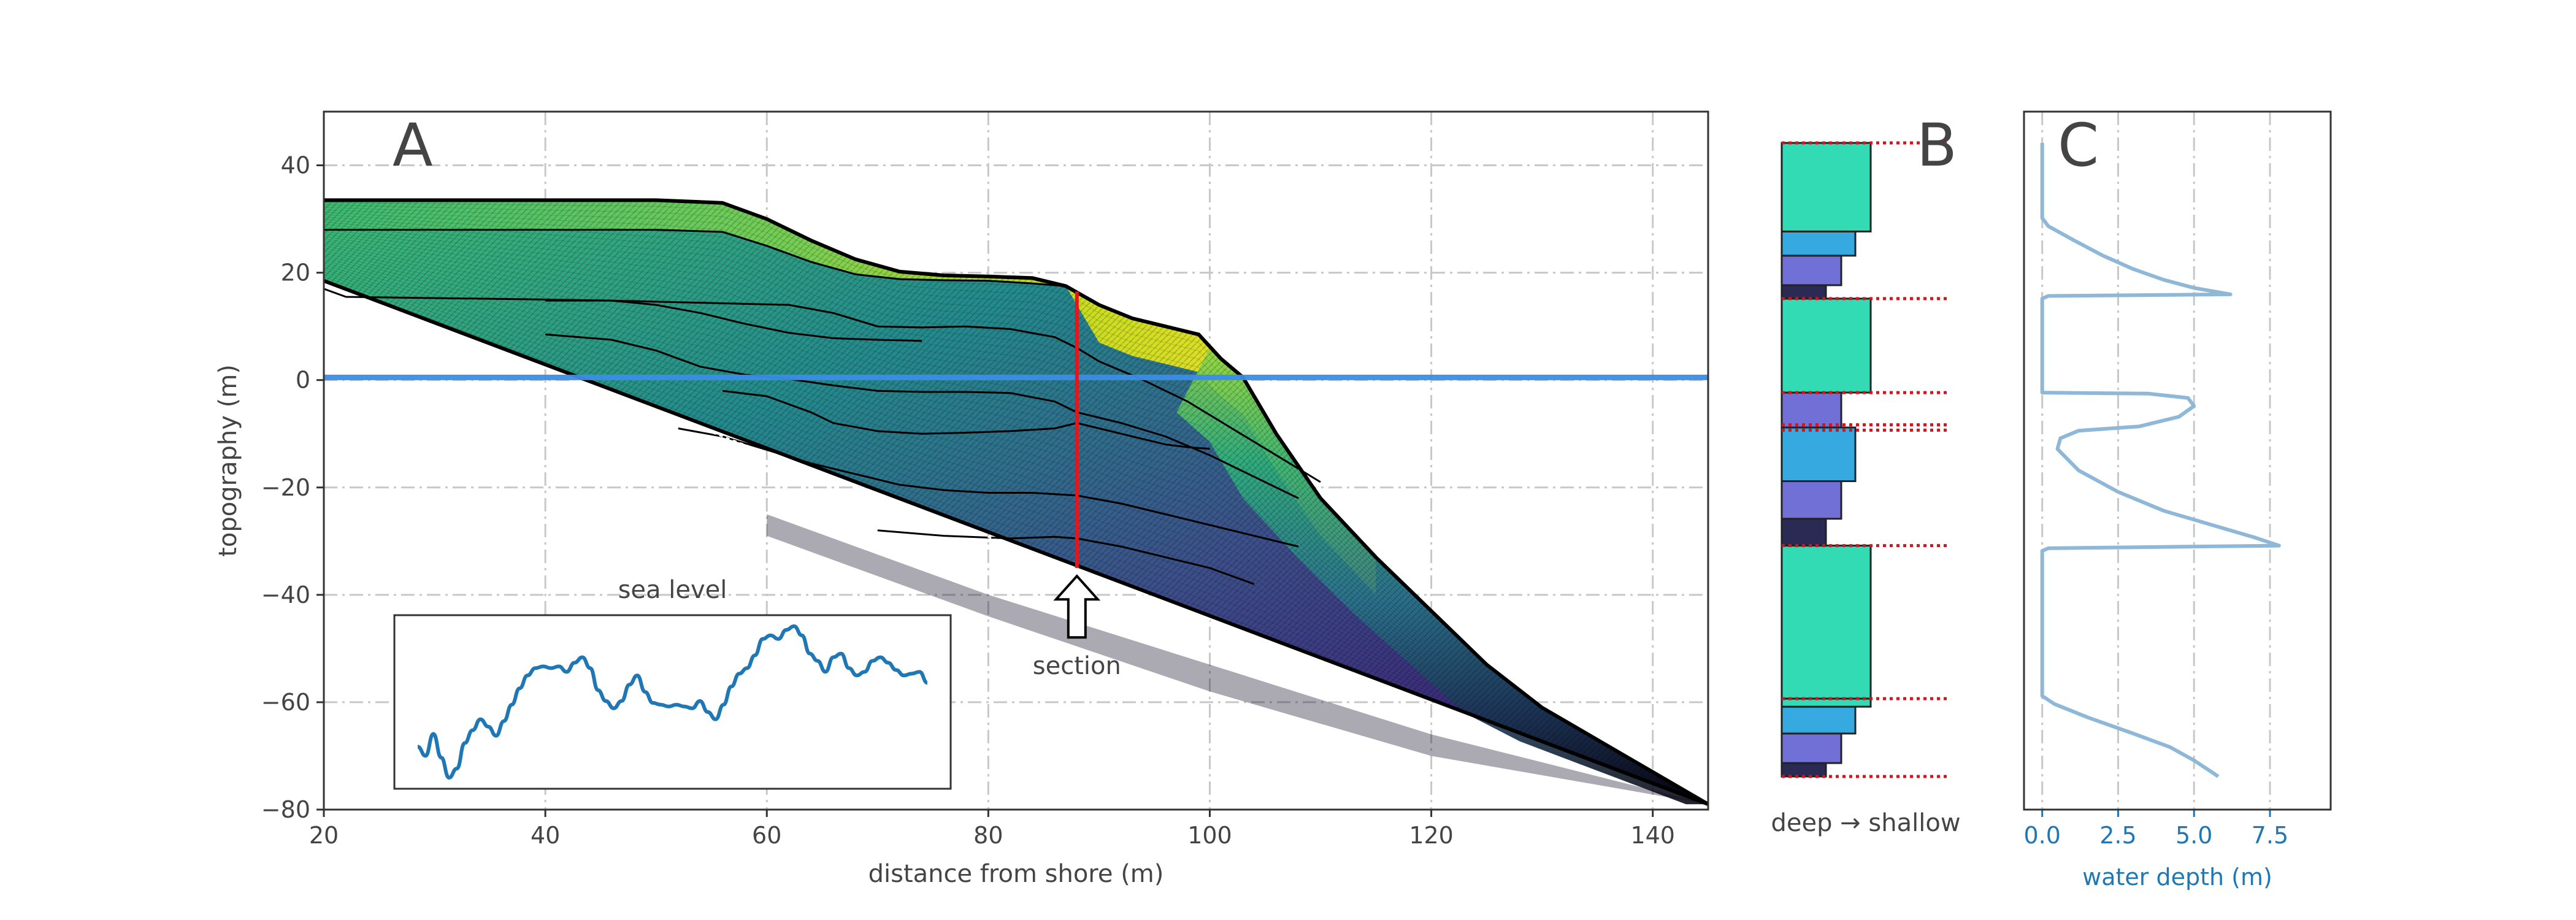 This screenshot has width=2576, height=920. I want to click on inset-sea-level-series, so click(673, 702).